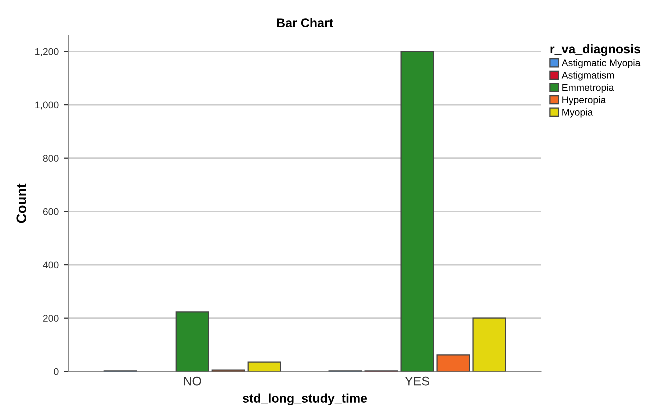 The height and width of the screenshot is (420, 656). What do you see at coordinates (51, 265) in the screenshot?
I see `y-tick-label: 400` at bounding box center [51, 265].